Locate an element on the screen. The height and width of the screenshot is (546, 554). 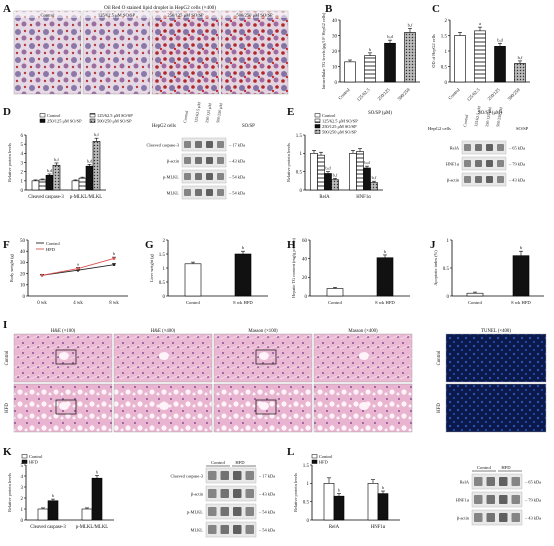
x-tick-label-e: RelA is located at coordinates (324, 197).